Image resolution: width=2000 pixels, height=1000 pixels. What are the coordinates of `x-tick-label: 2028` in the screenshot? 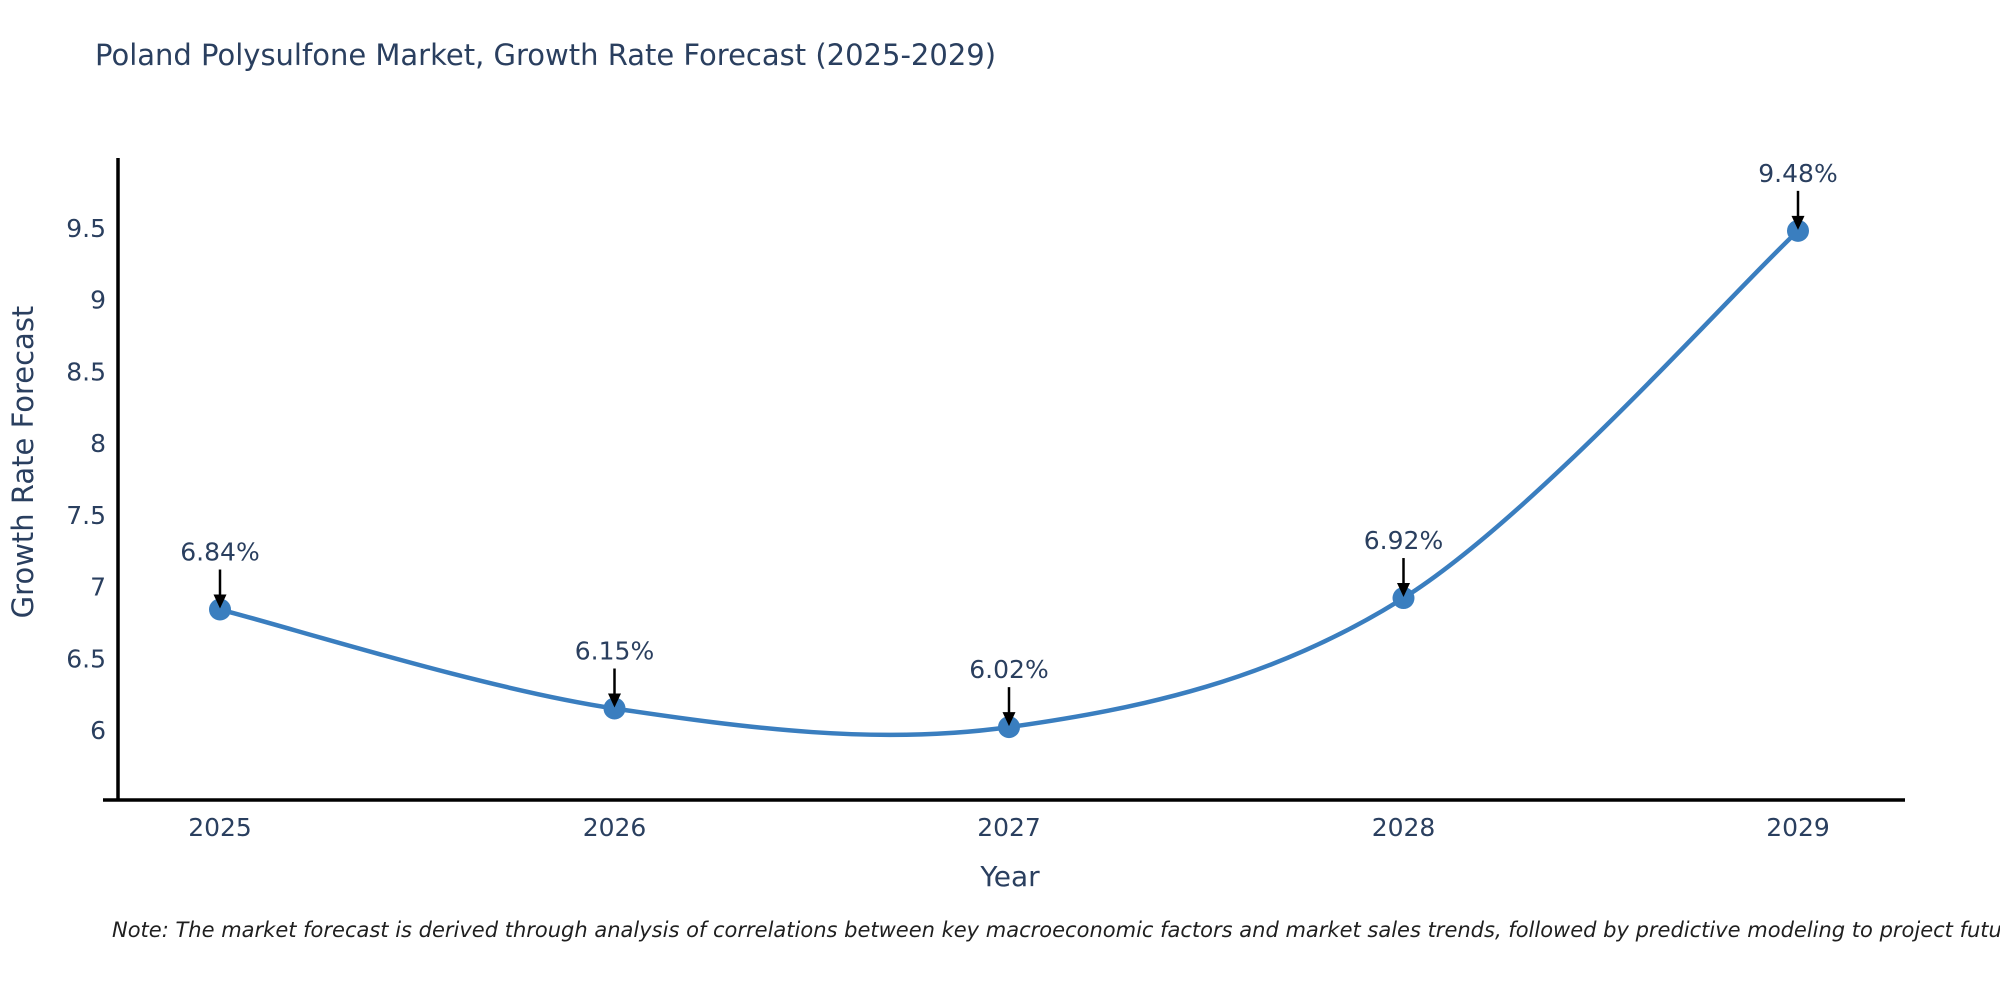 It's located at (1404, 827).